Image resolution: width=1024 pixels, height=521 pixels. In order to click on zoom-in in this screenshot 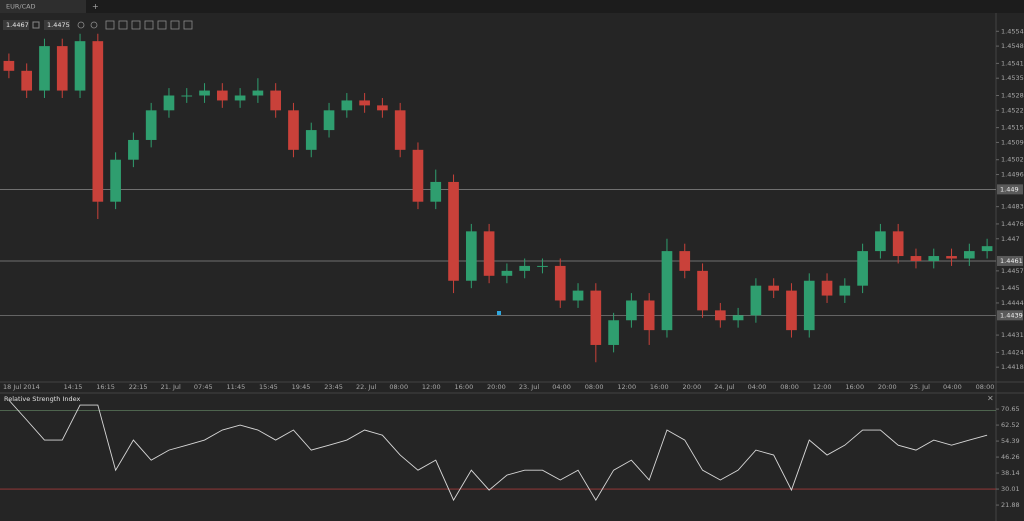, I will do `click(81, 25)`.